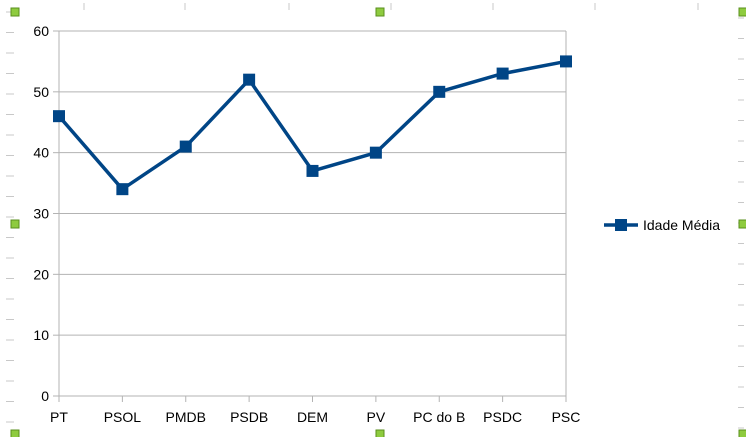  I want to click on x-tick-label: PSDB, so click(249, 417).